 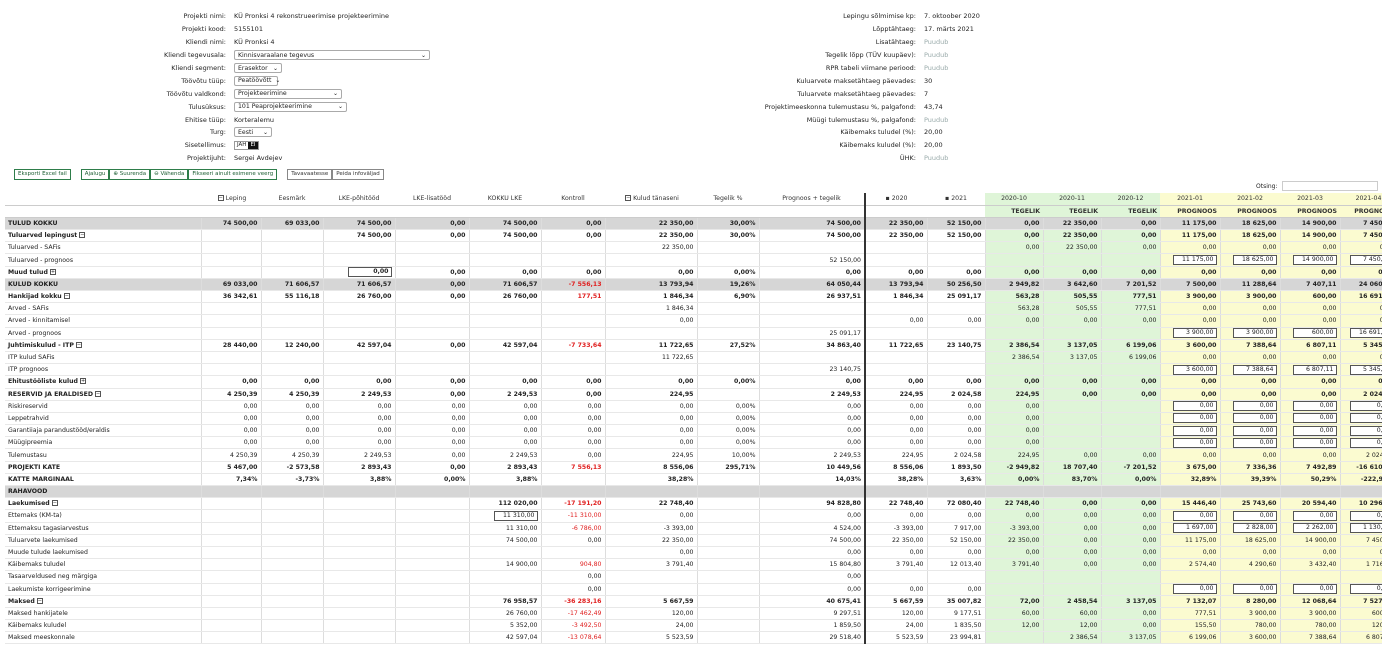 I want to click on value-input: 1 130,00, so click(x=1365, y=528).